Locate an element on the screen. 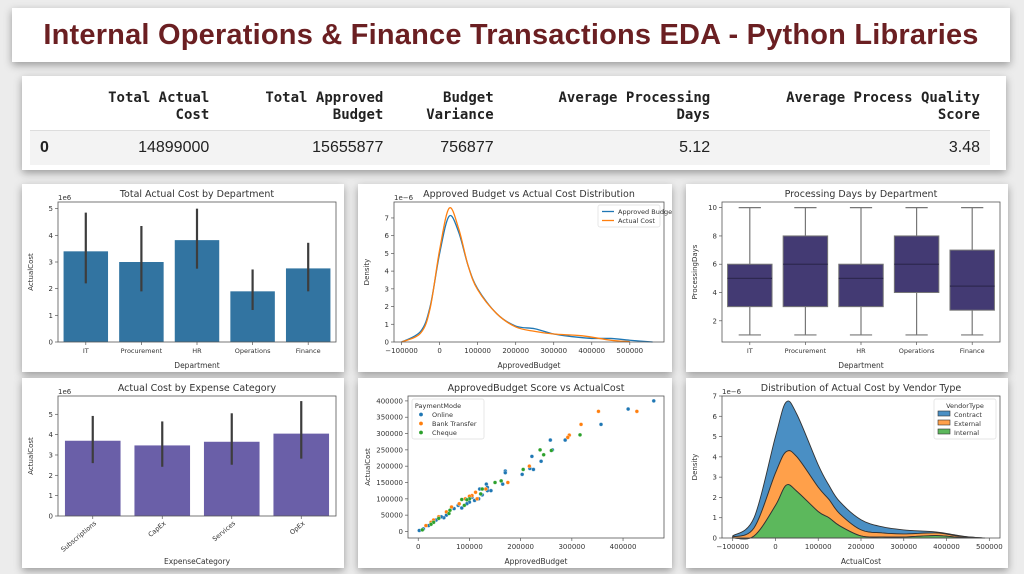 This screenshot has width=1024, height=574. column-header-index is located at coordinates (48, 108).